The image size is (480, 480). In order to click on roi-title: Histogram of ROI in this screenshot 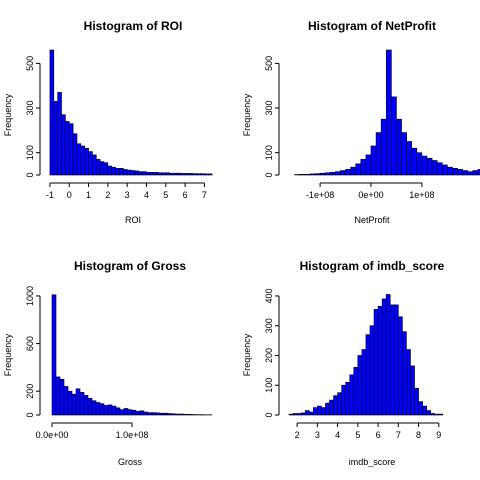, I will do `click(133, 26)`.